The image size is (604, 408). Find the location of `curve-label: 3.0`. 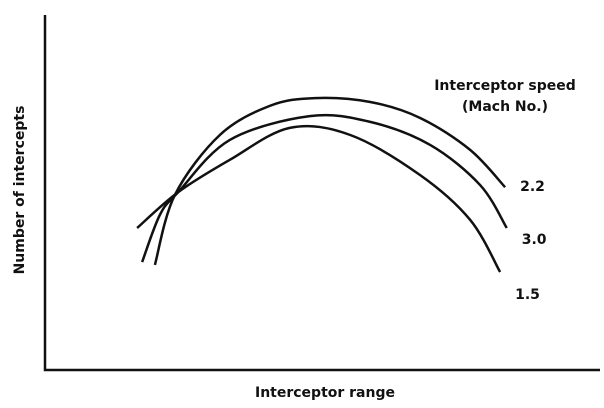

curve-label: 3.0 is located at coordinates (534, 240).